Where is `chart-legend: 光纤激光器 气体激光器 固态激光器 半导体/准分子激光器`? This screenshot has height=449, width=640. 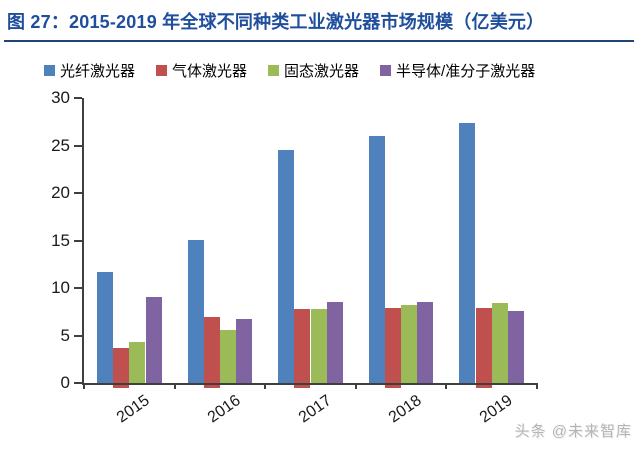 chart-legend: 光纤激光器 气体激光器 固态激光器 半导体/准分子激光器 is located at coordinates (289, 70).